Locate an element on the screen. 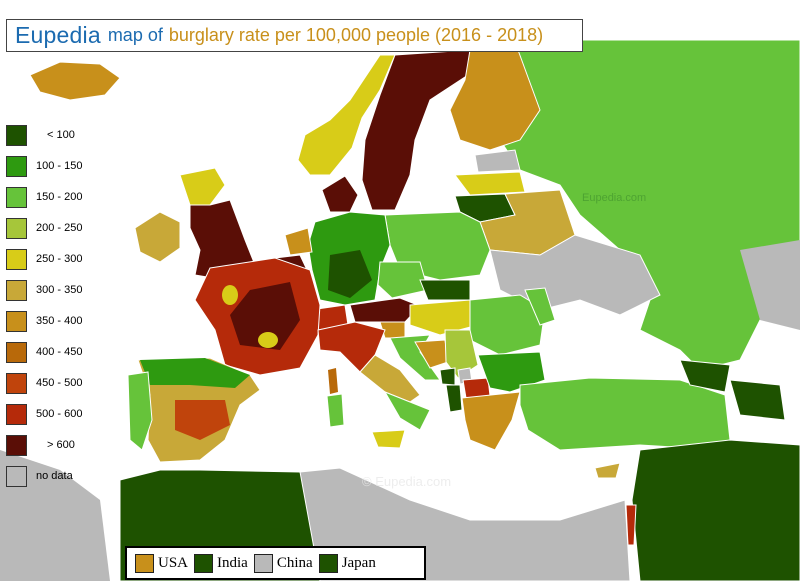  region-west-nodata is located at coordinates (55, 515).